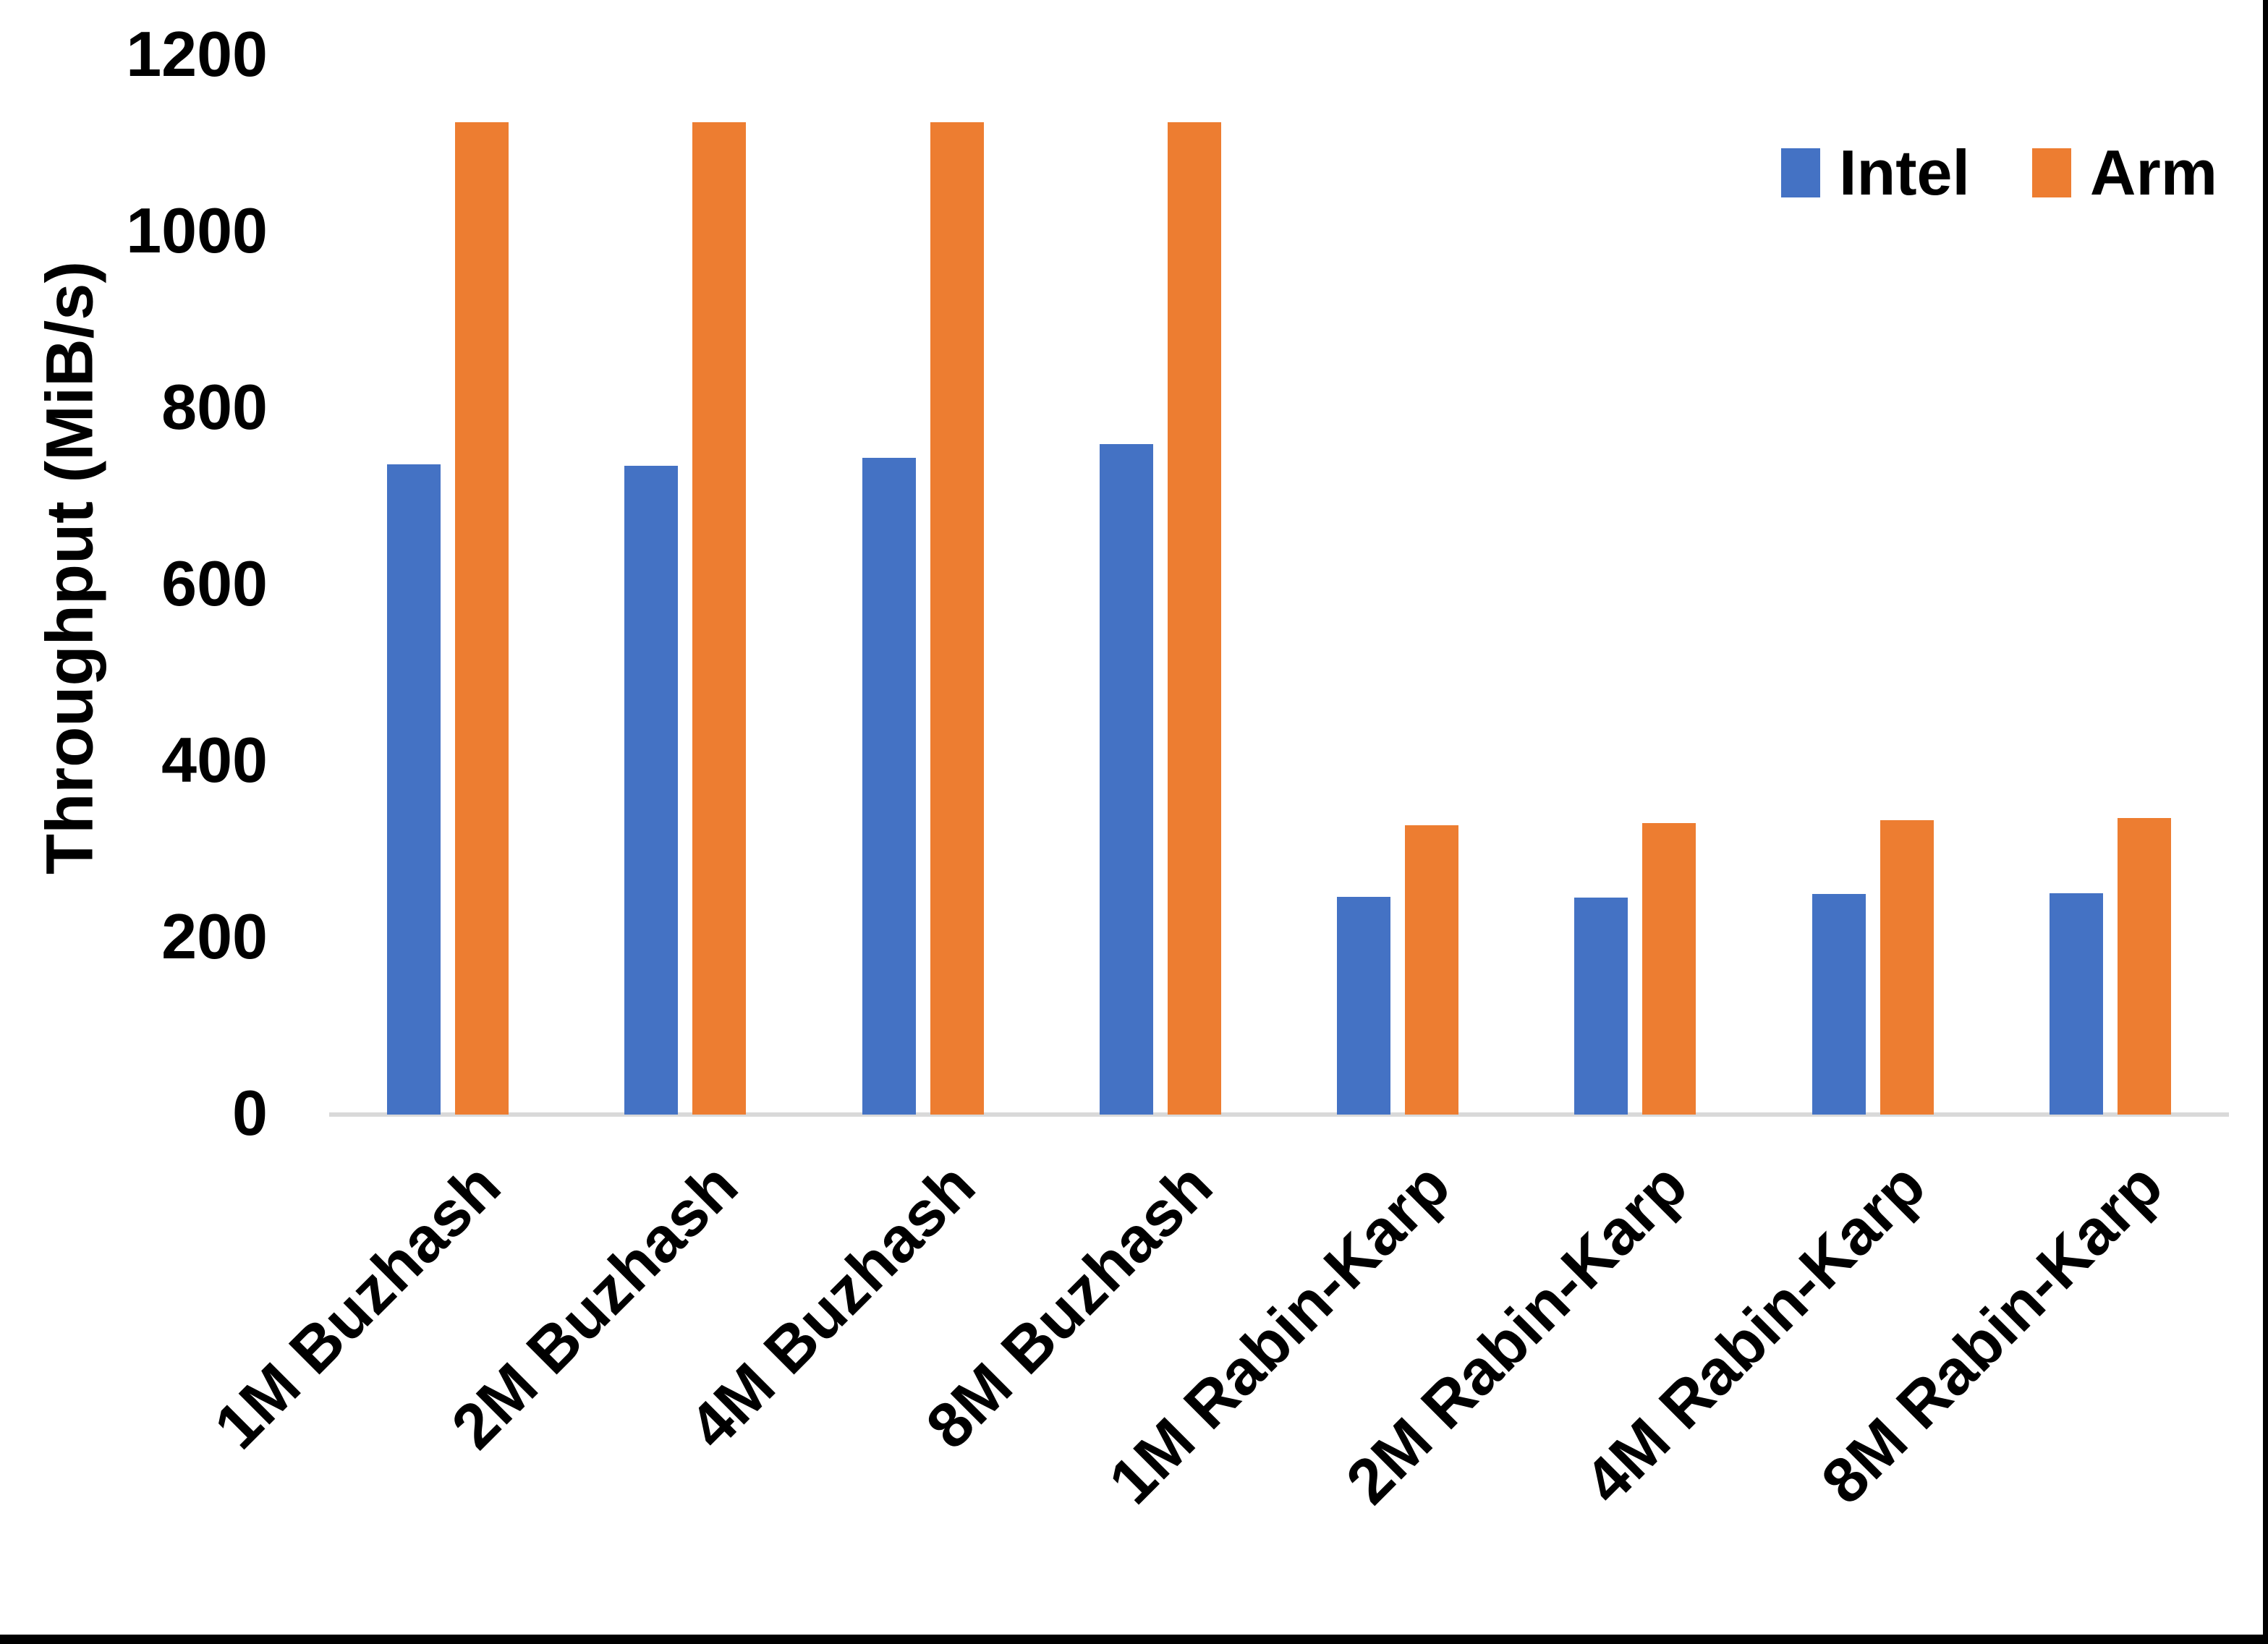 This screenshot has height=1644, width=2268. Describe the element at coordinates (1905, 172) in the screenshot. I see `legend-label-intel: Intel` at that location.